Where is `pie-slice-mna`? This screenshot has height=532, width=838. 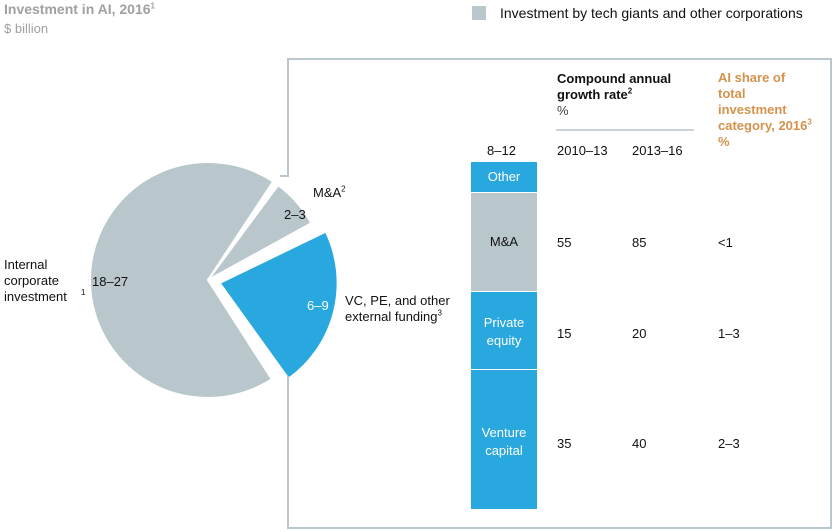 pie-slice-mna is located at coordinates (260, 232).